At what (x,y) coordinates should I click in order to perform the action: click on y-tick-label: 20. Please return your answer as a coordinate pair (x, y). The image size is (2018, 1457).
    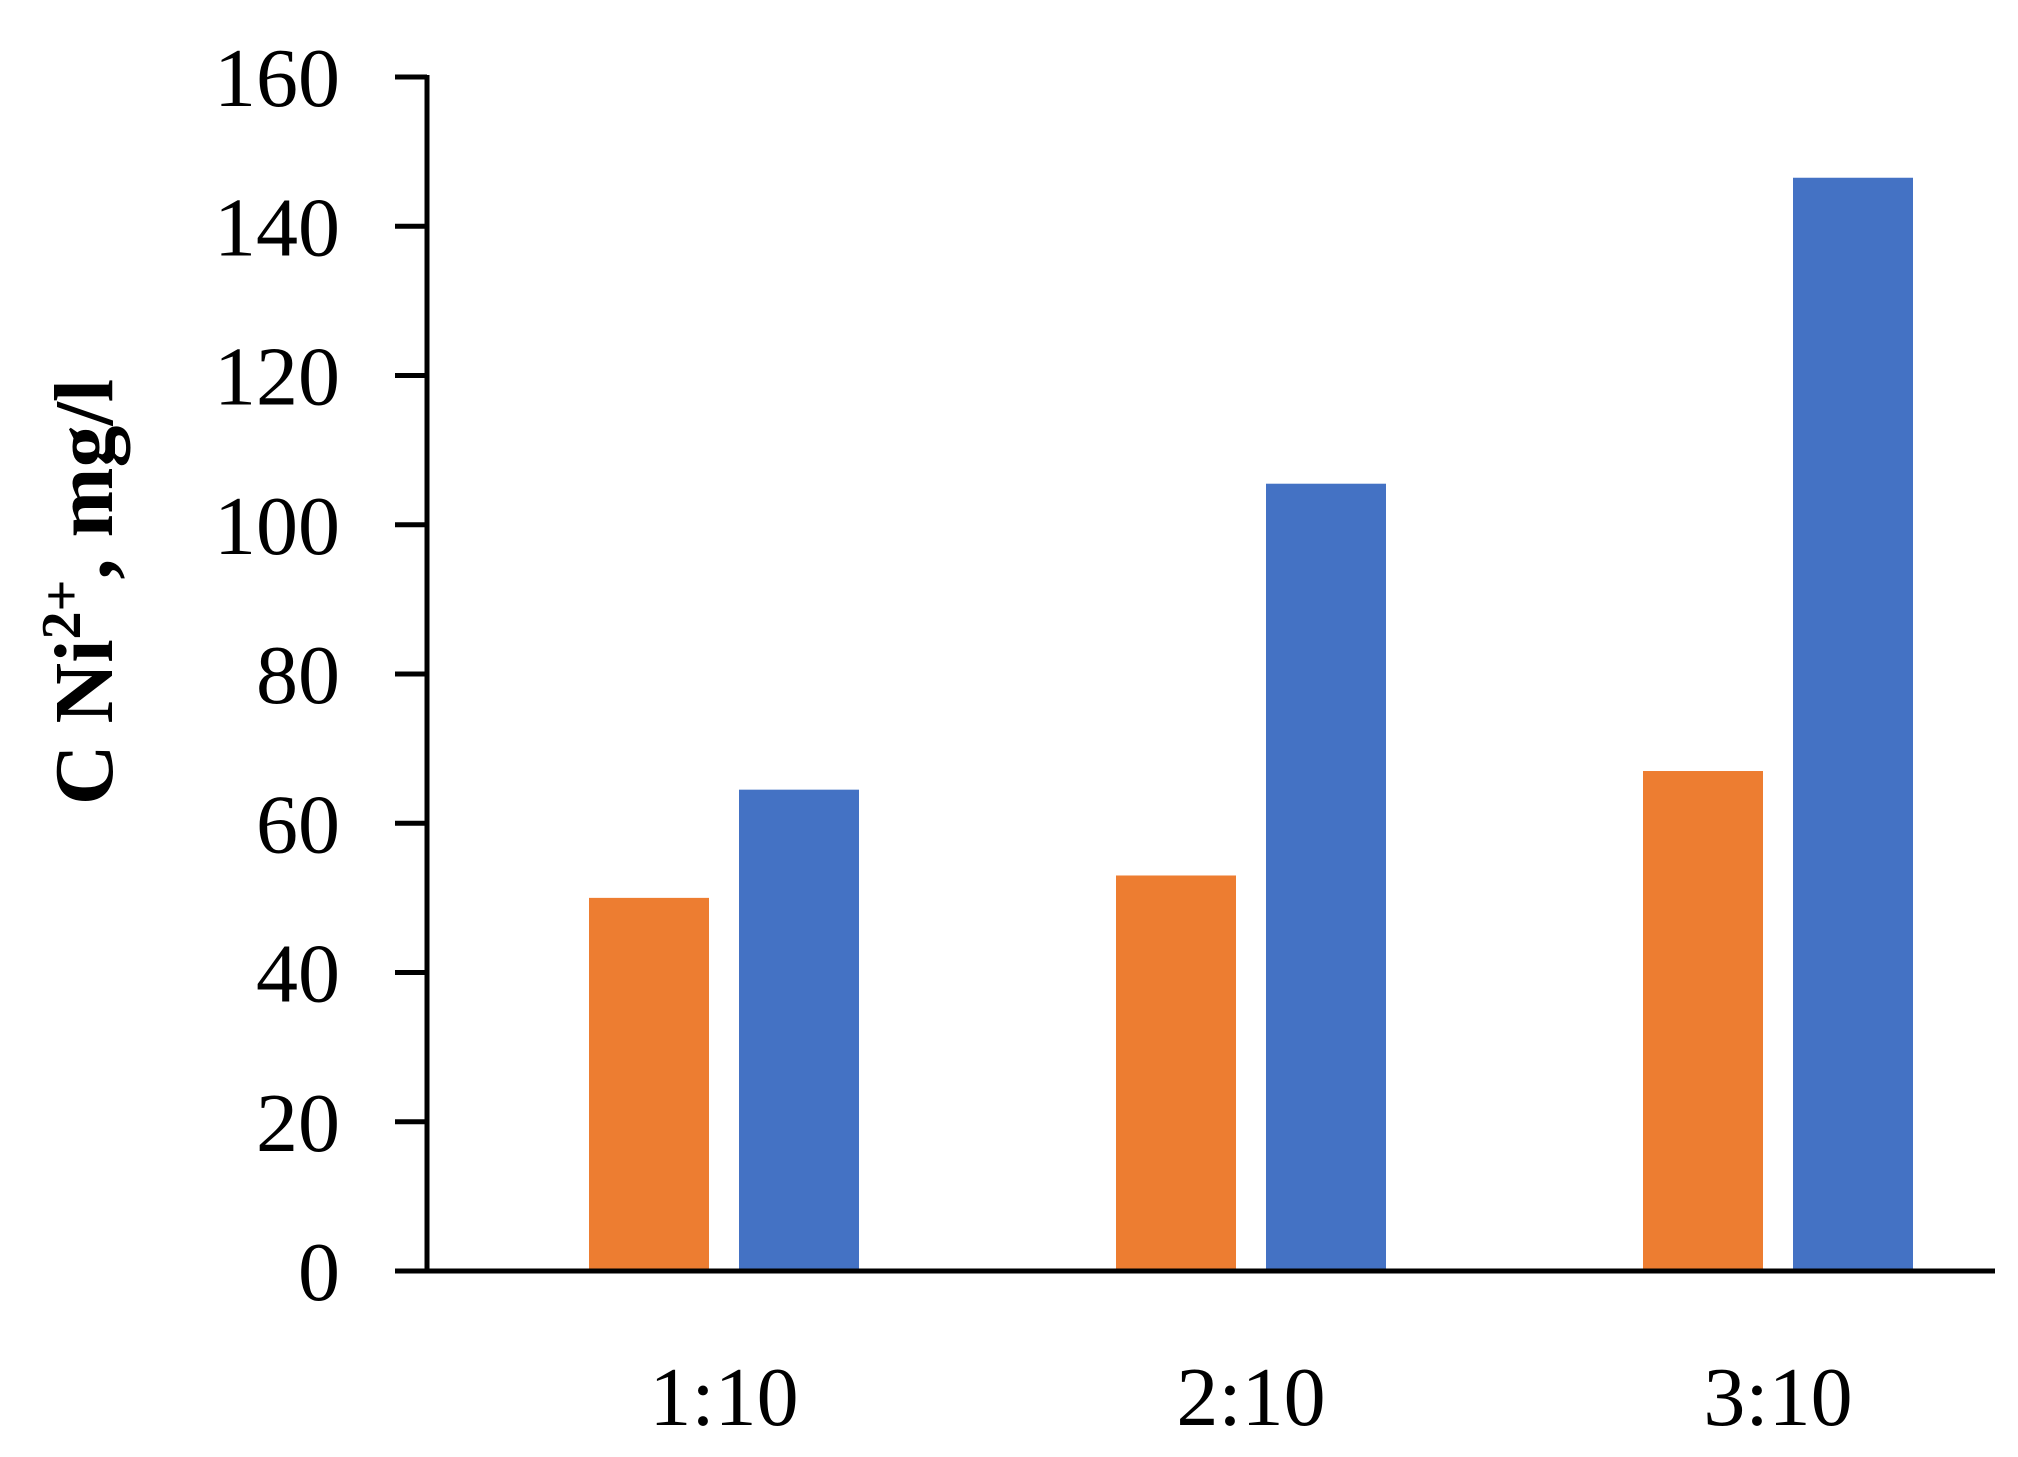
    Looking at the image, I should click on (298, 1123).